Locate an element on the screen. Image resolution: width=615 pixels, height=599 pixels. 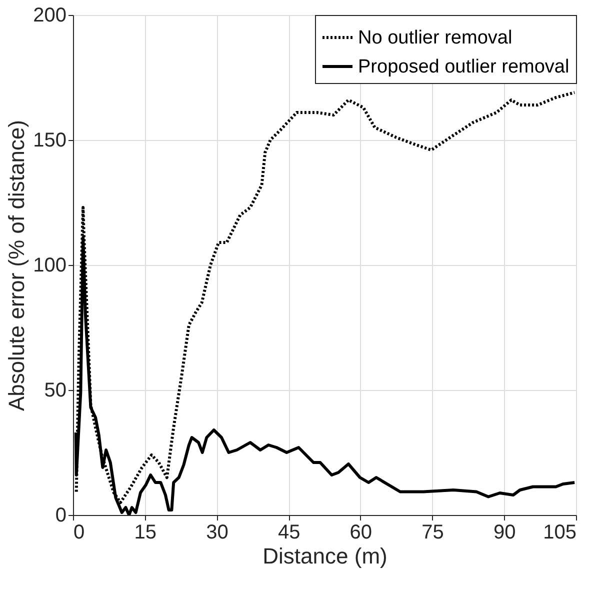
y-tick-label: 100 is located at coordinates (49, 265).